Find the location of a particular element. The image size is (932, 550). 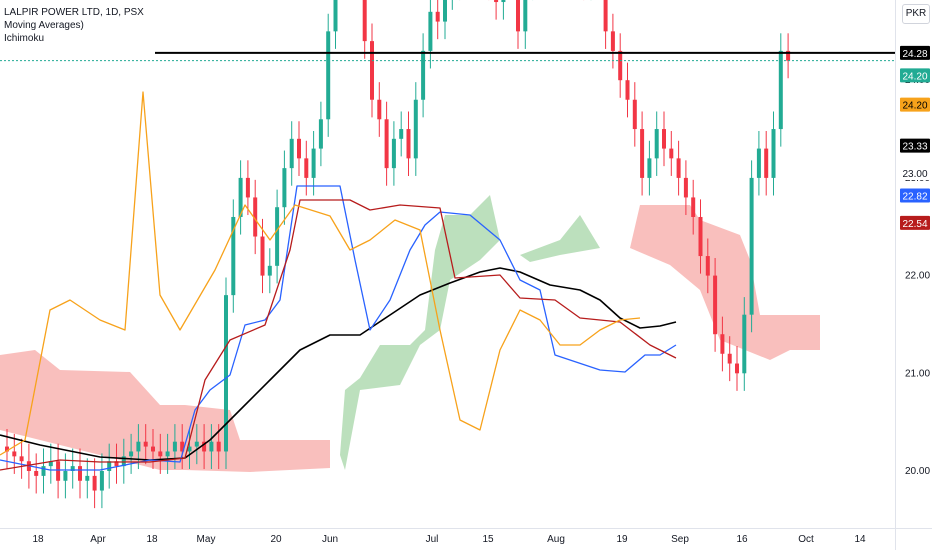

price-label: 24.28 is located at coordinates (915, 52).